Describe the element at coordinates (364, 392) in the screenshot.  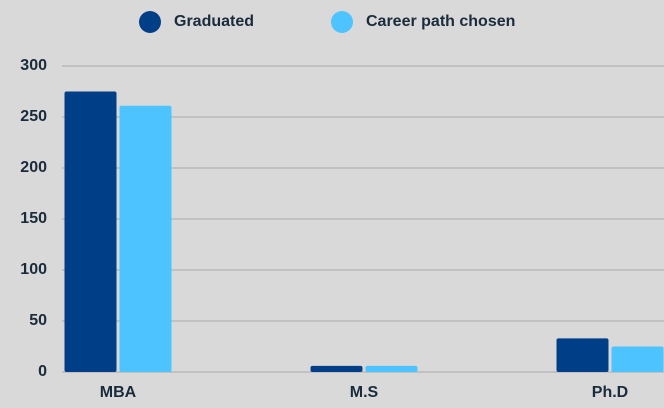
I see `x-tick-label: M.S` at that location.